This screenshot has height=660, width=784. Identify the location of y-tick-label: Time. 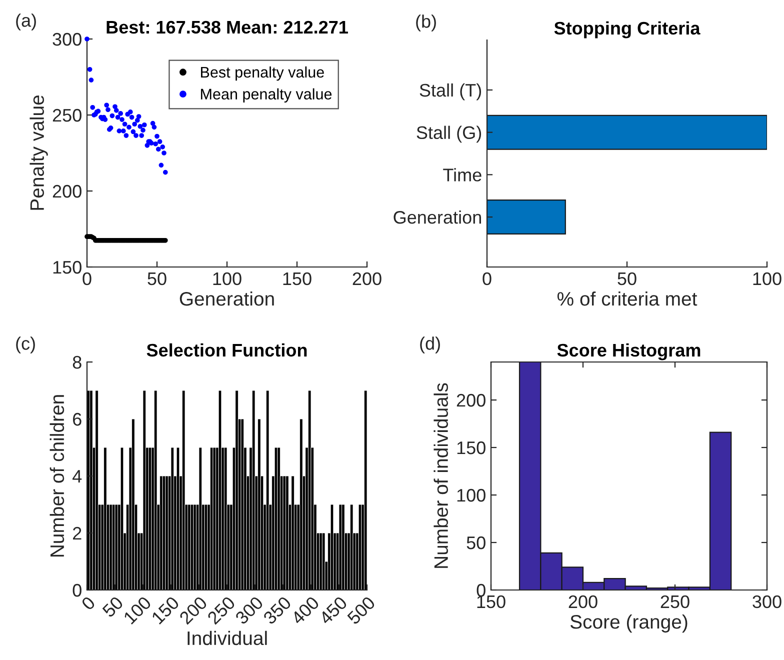
(462, 175).